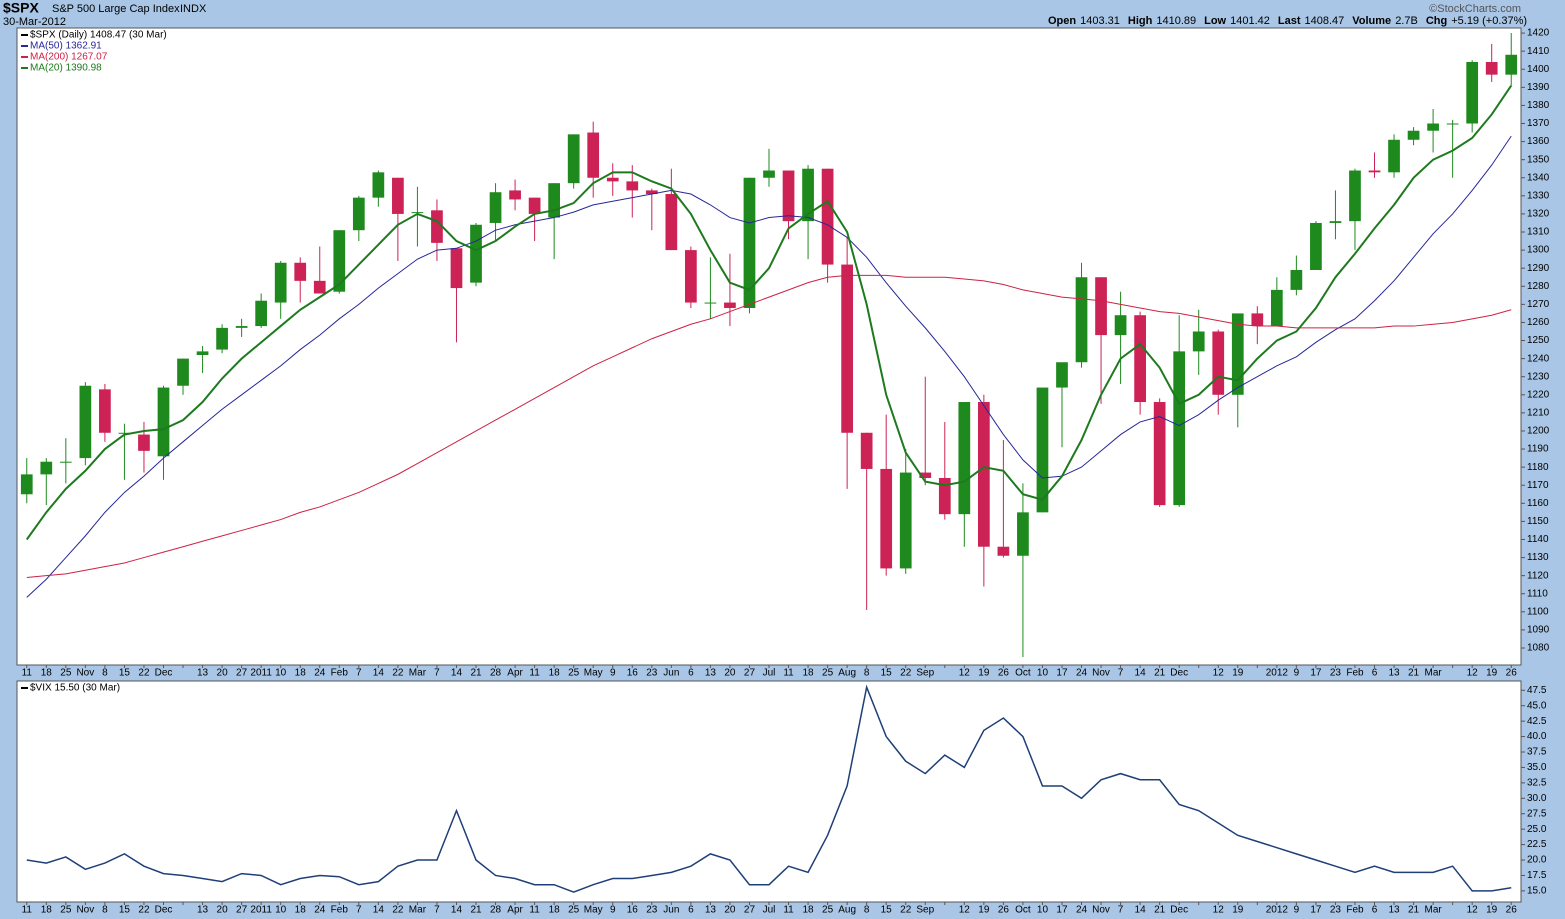 This screenshot has width=1565, height=919. I want to click on y-tick-label: 1130, so click(1538, 557).